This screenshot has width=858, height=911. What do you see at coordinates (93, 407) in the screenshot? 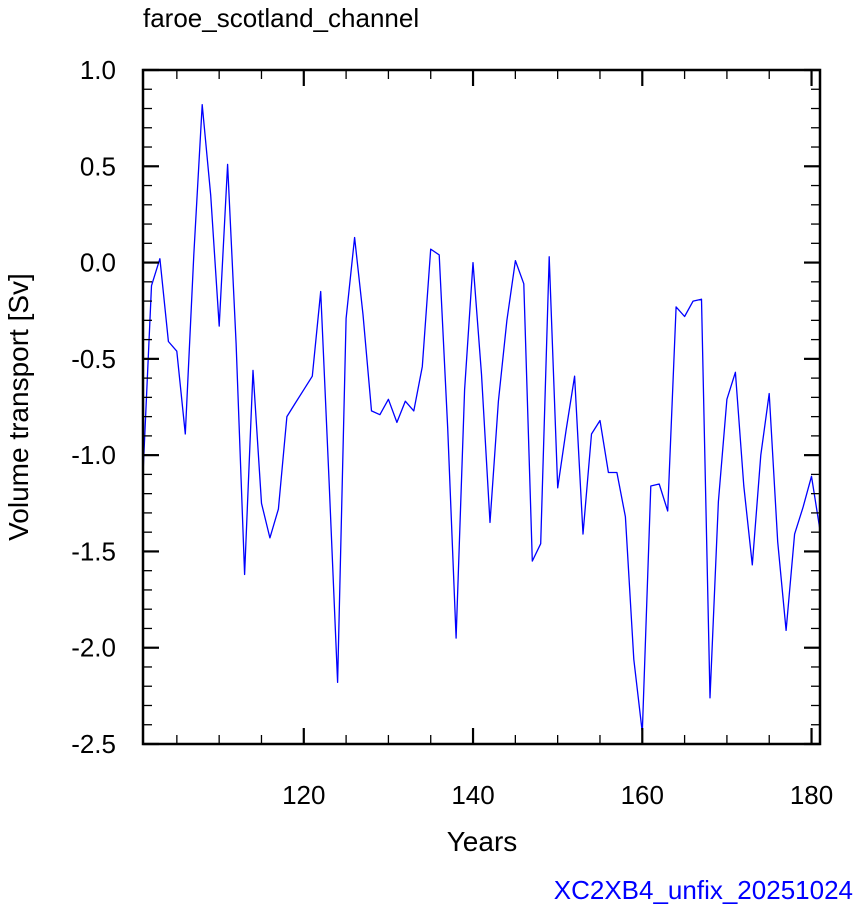
I see `y-tick-labels: 1.0 0.5 0.0 -0.5 -1.0 -1.5 -2.0 -2.5` at bounding box center [93, 407].